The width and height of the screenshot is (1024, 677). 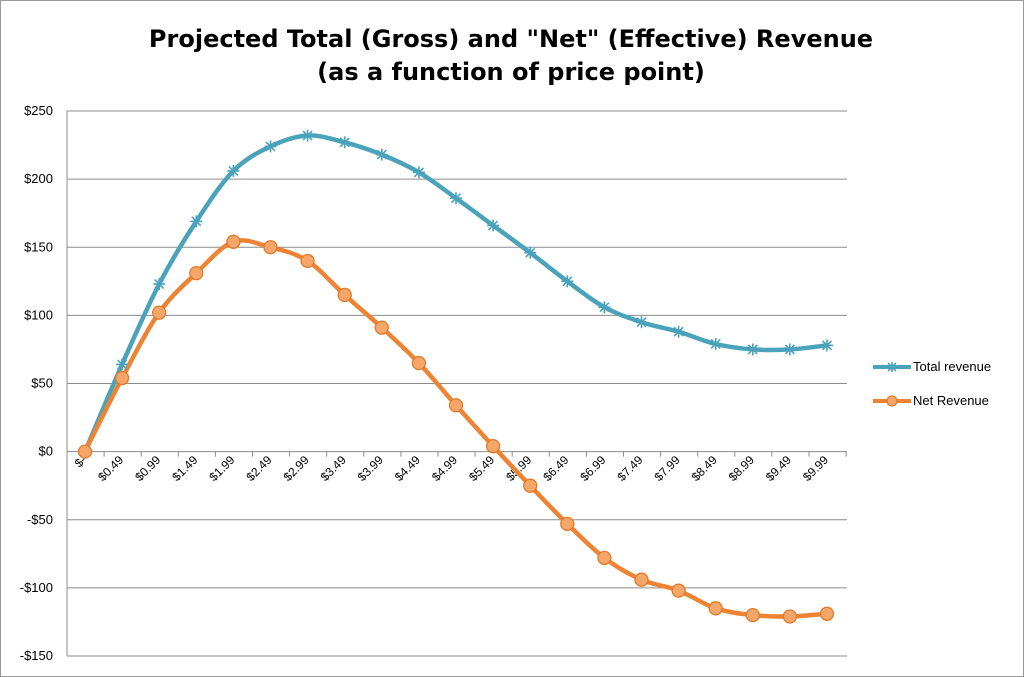 What do you see at coordinates (592, 468) in the screenshot?
I see `x-tick-label: $6.99` at bounding box center [592, 468].